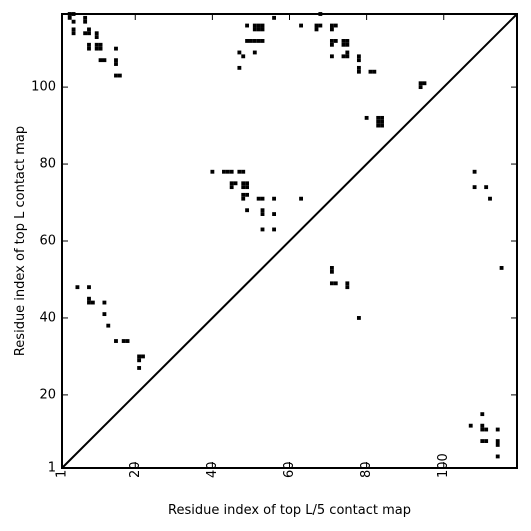  What do you see at coordinates (47, 241) in the screenshot?
I see `y-tick-label: 60` at bounding box center [47, 241].